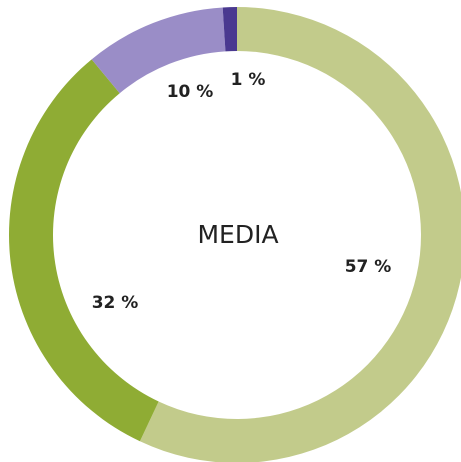  What do you see at coordinates (115, 303) in the screenshot?
I see `value-label: 32 %` at bounding box center [115, 303].